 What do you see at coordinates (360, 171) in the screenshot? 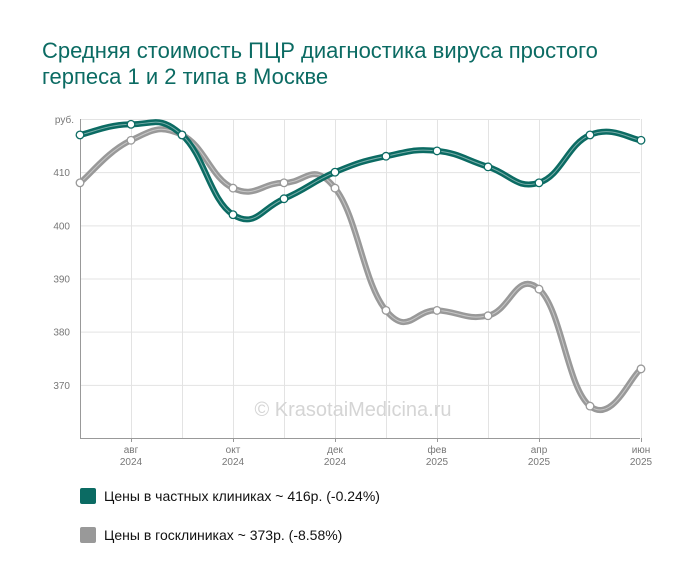
I see `series-line-private` at bounding box center [360, 171].